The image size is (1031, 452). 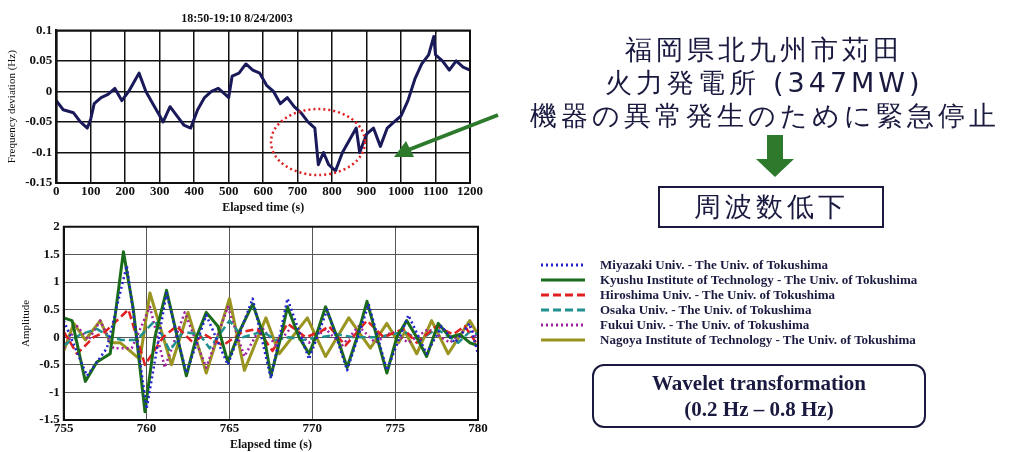 I want to click on legend-label: Nagoya Institute of Technology - The Univ. of Tokushima, so click(x=758, y=339).